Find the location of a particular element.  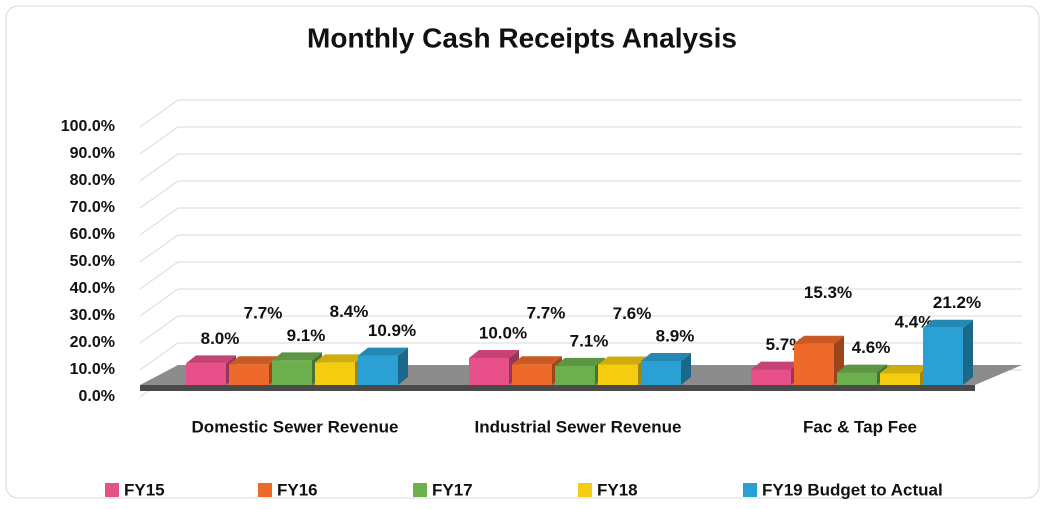

y-tick-label: 40.0% is located at coordinates (92, 288).